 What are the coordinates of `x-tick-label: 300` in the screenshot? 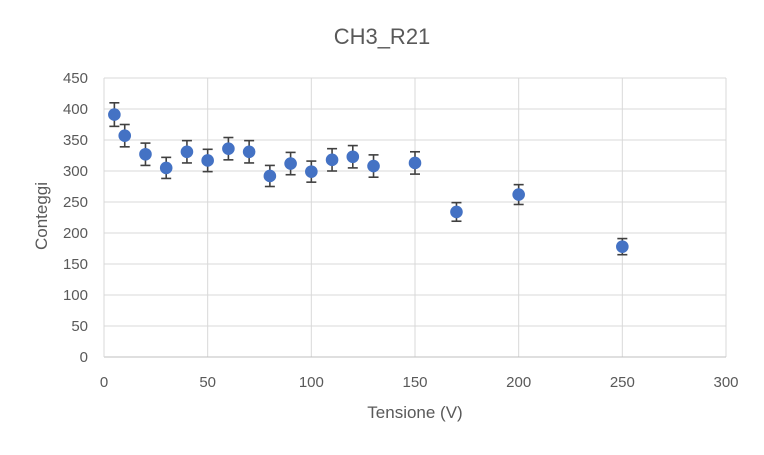 It's located at (725, 382).